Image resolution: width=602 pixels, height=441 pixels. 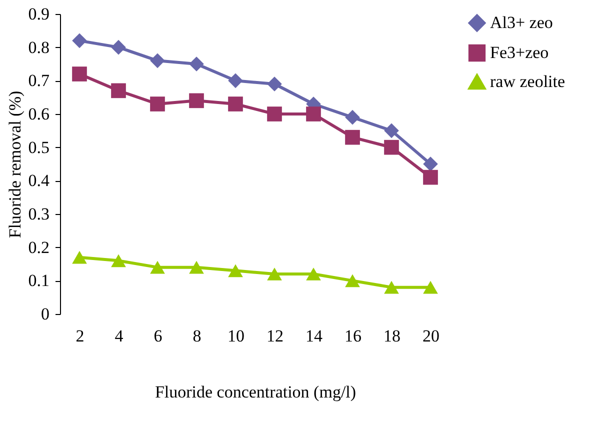 I want to click on legend-label: raw zeolite, so click(x=528, y=81).